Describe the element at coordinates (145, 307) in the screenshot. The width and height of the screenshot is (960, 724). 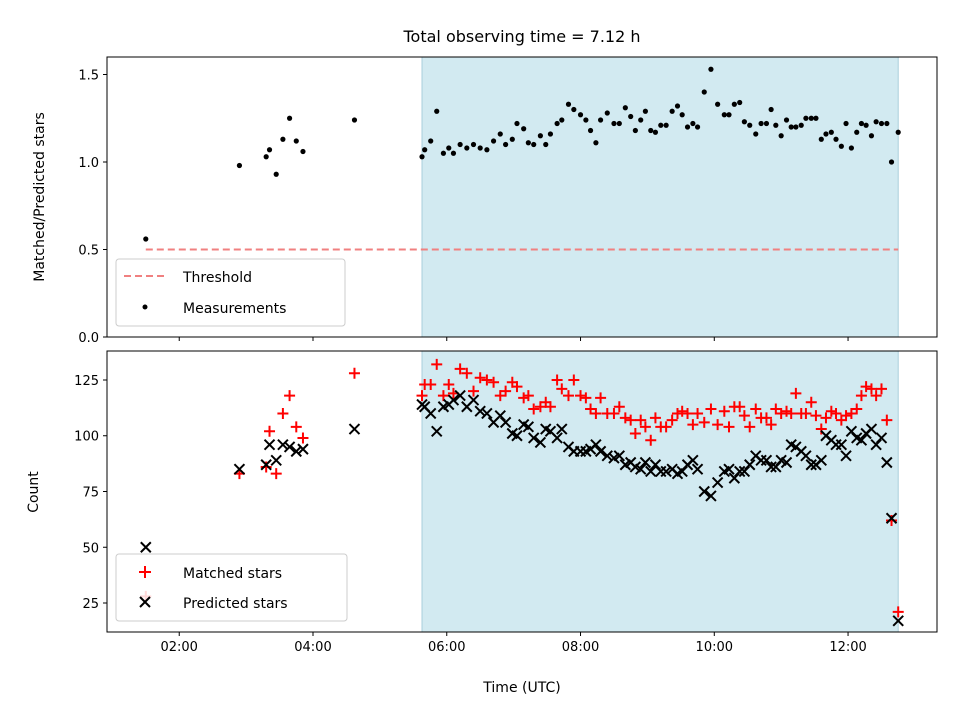
I see `legend-measurements-swatch` at that location.